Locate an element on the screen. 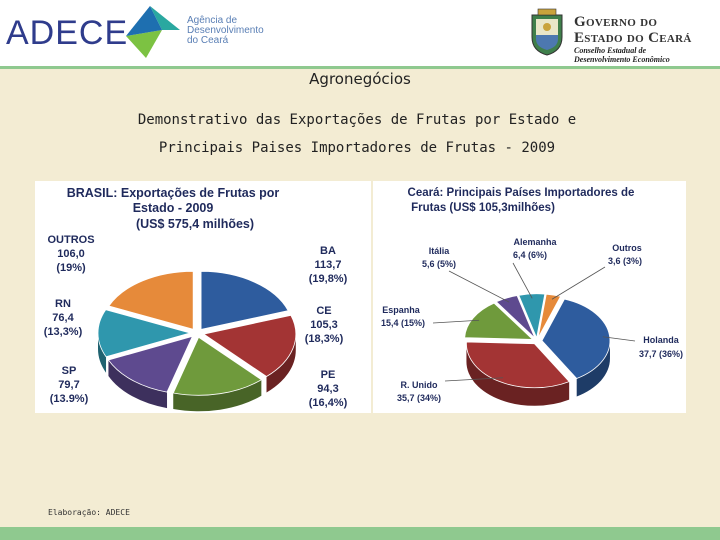 This screenshot has height=540, width=720. brasil-title-line-1: BRASIL: Exportações de Frutas por is located at coordinates (173, 193).